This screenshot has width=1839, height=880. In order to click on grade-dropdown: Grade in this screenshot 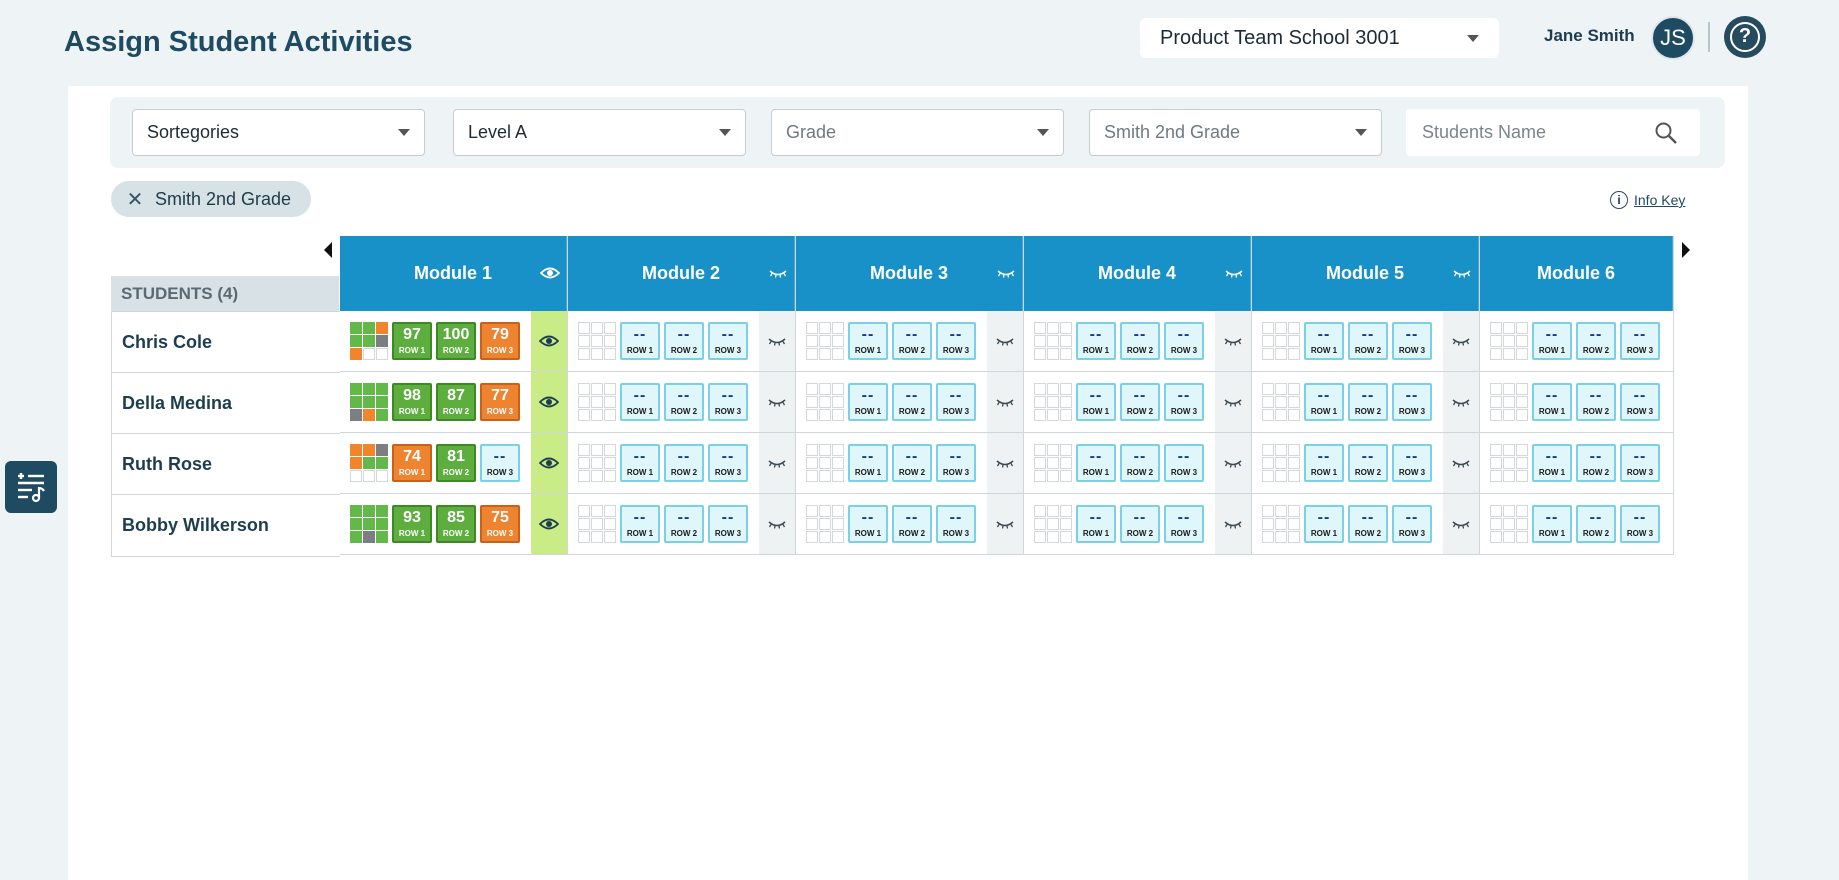, I will do `click(917, 132)`.